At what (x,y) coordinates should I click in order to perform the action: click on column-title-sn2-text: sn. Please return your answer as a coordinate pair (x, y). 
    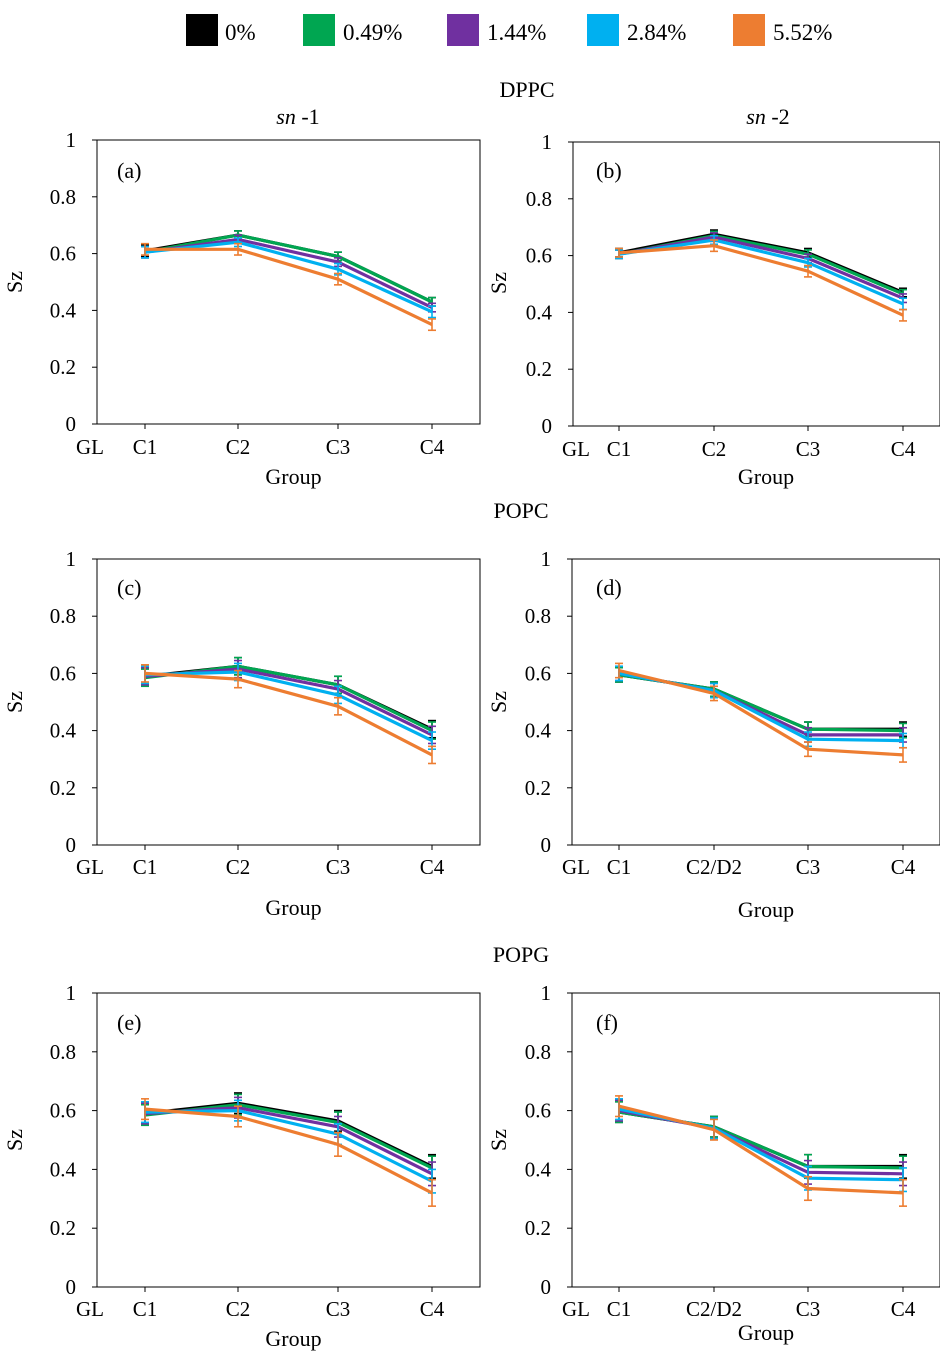
    Looking at the image, I should click on (756, 116).